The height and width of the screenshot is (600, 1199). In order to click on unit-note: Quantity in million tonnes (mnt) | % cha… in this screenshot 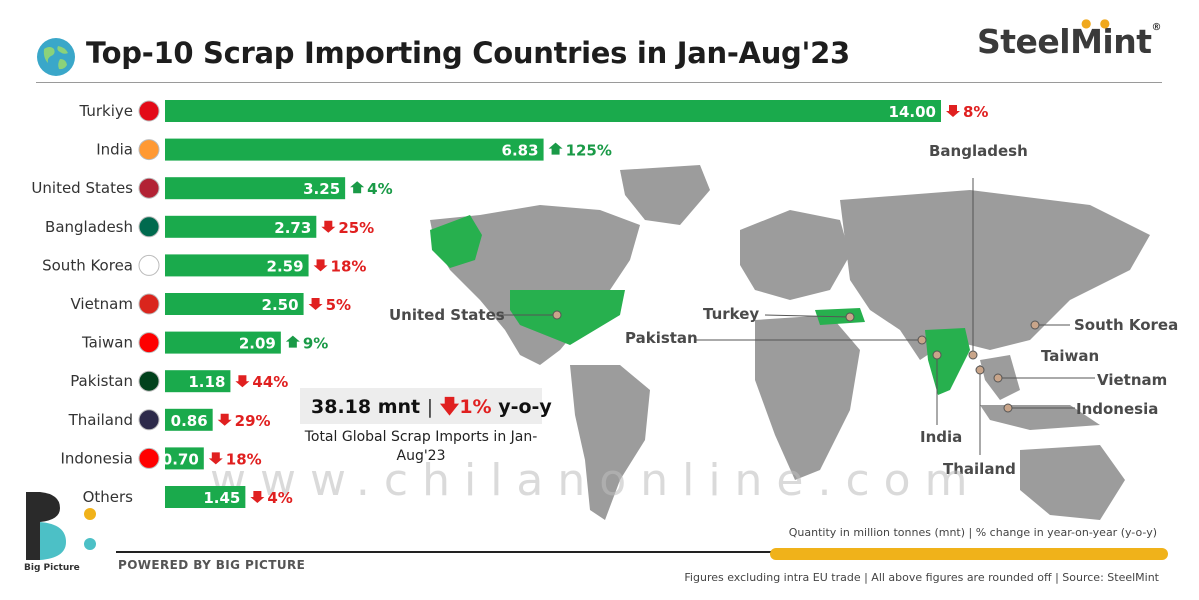, I will do `click(972, 532)`.